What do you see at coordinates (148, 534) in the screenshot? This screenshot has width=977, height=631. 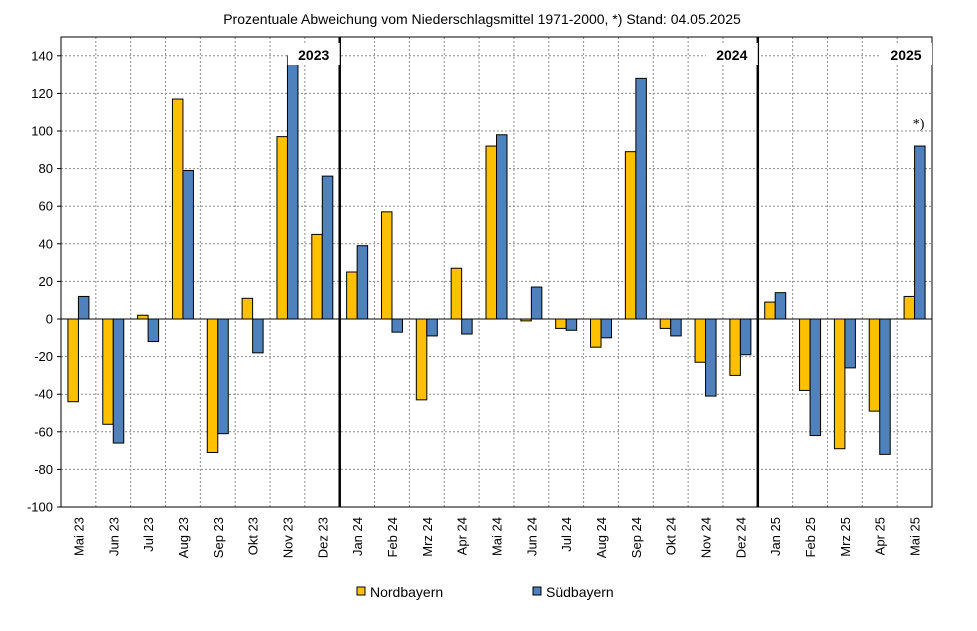 I see `x-tick-label: Jul 23` at bounding box center [148, 534].